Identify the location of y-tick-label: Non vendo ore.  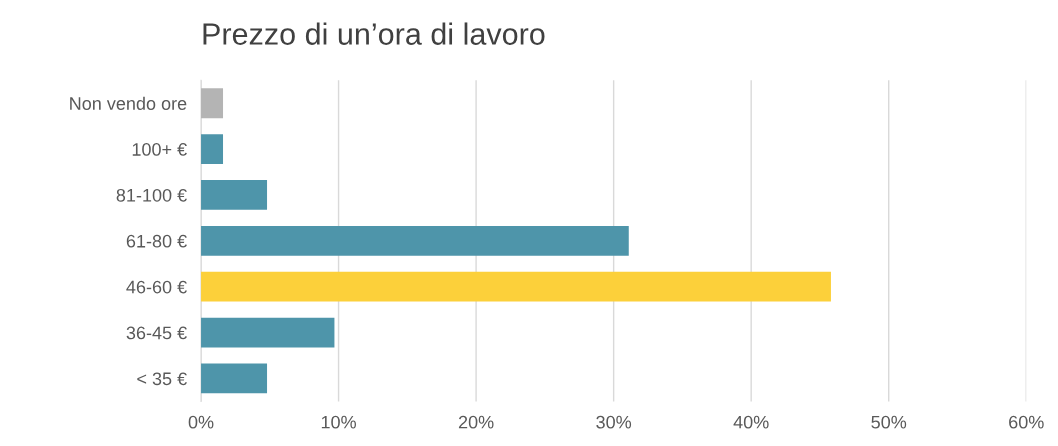
(128, 103).